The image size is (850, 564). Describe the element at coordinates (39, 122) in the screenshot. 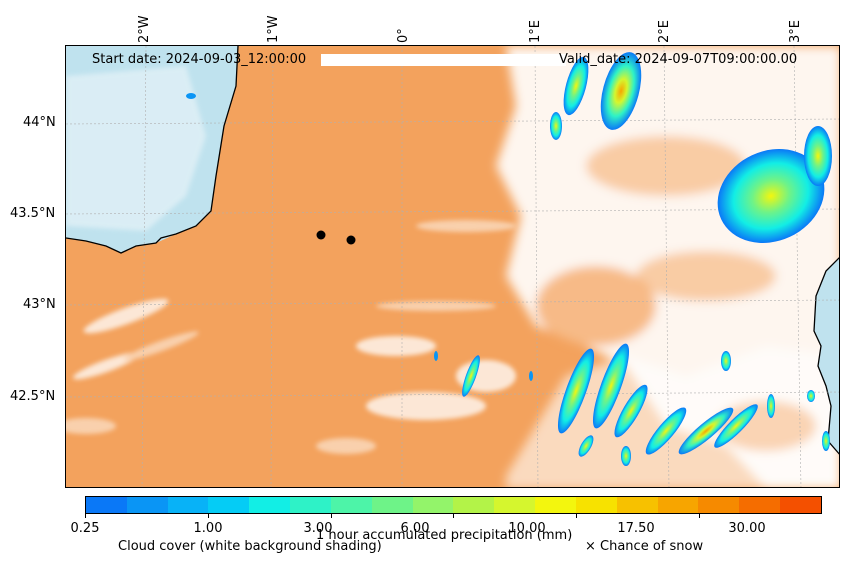

I see `lat-label-44n: 44°N` at that location.